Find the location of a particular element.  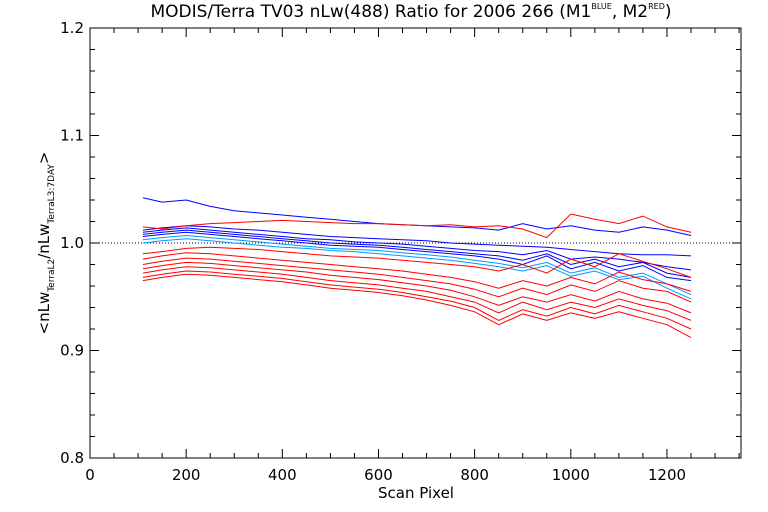

ylabel-sub2: TerraL3:7DAY is located at coordinates (52, 194).